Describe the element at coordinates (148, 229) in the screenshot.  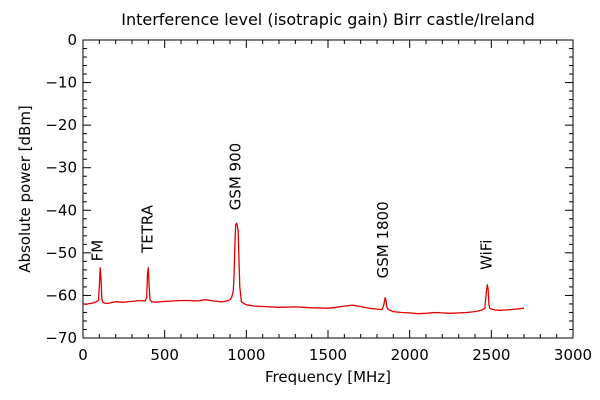
I see `peak-annotation: TETRA` at that location.